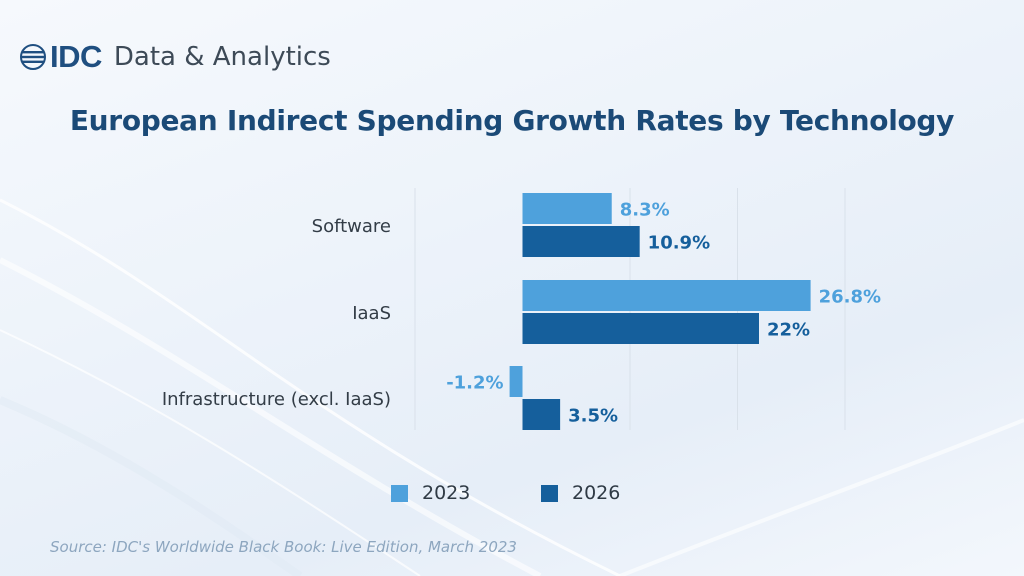 The height and width of the screenshot is (576, 1024). I want to click on legend-item-2026: 2026, so click(580, 493).